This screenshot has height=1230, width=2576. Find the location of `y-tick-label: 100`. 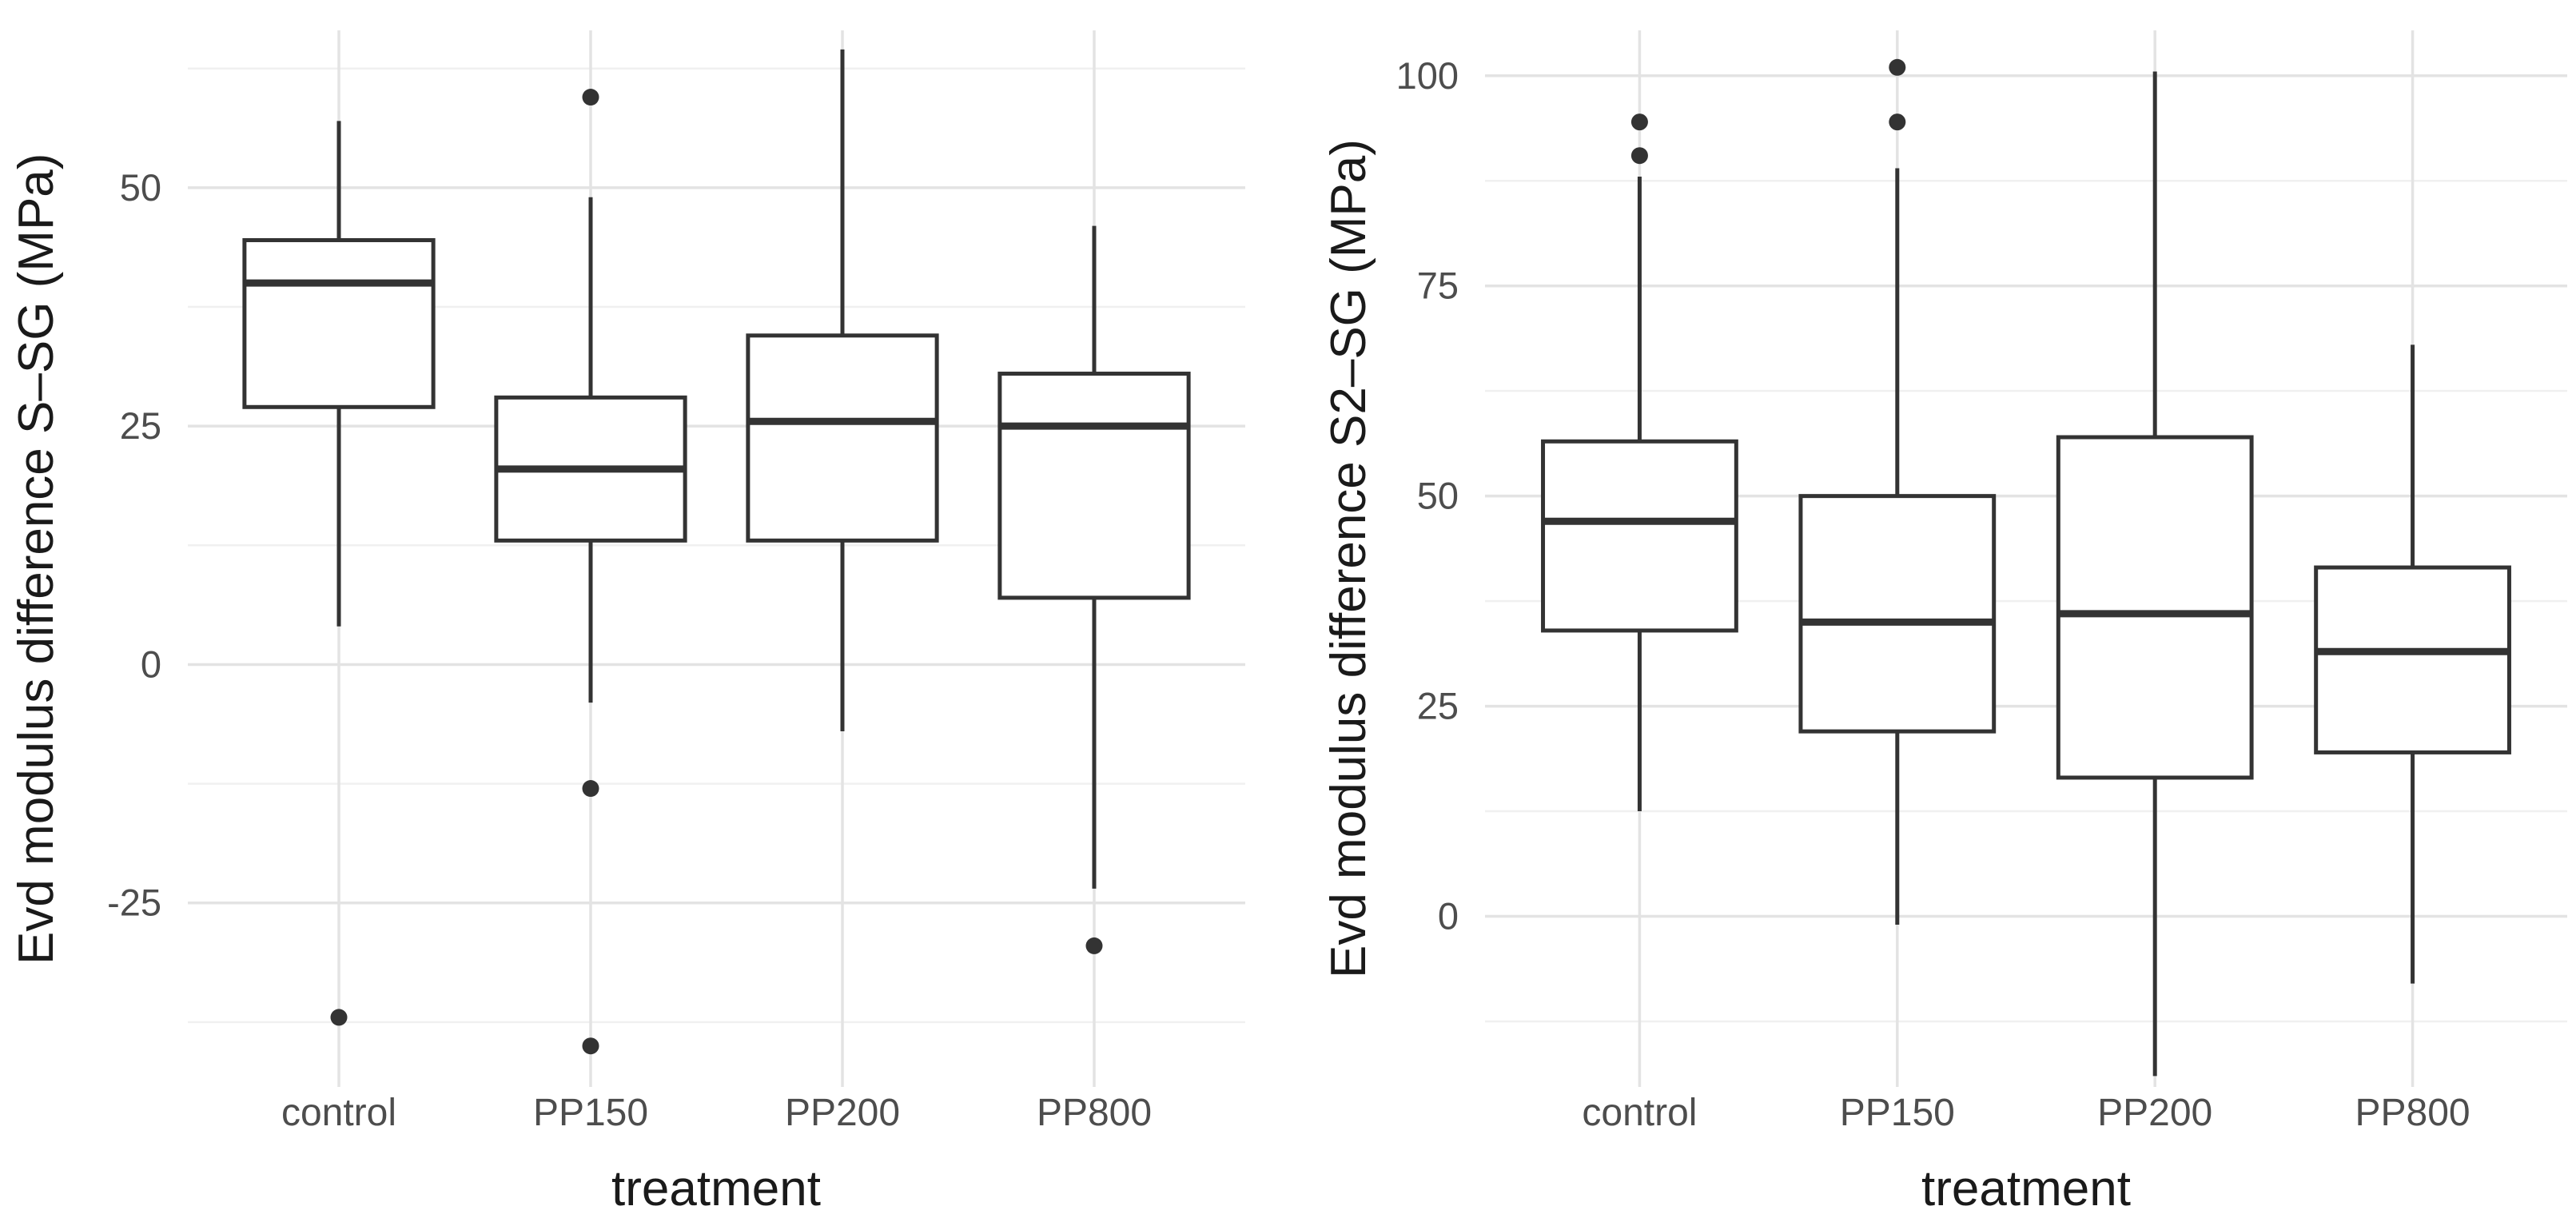

y-tick-label: 100 is located at coordinates (1427, 75).